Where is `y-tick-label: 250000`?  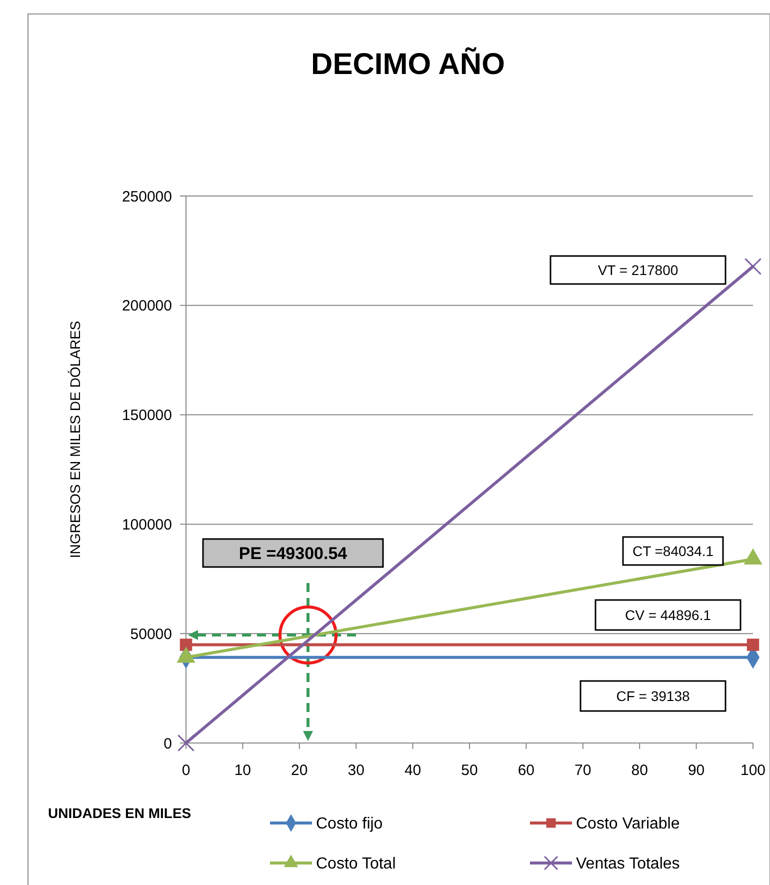 y-tick-label: 250000 is located at coordinates (147, 197).